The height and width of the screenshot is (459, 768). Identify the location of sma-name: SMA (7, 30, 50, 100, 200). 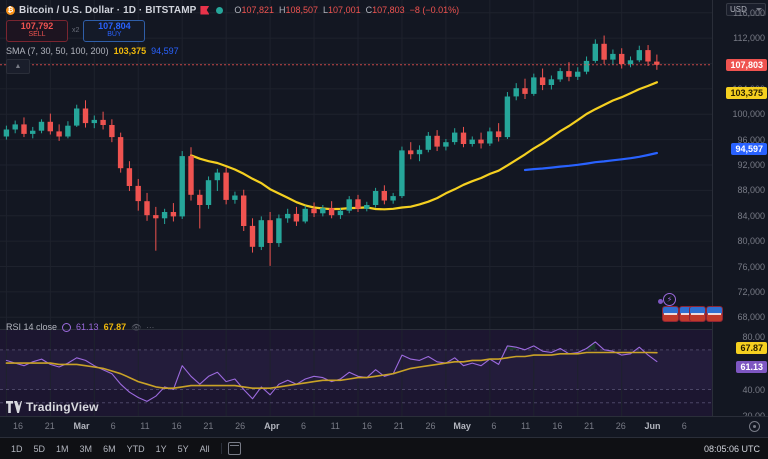
(57, 50).